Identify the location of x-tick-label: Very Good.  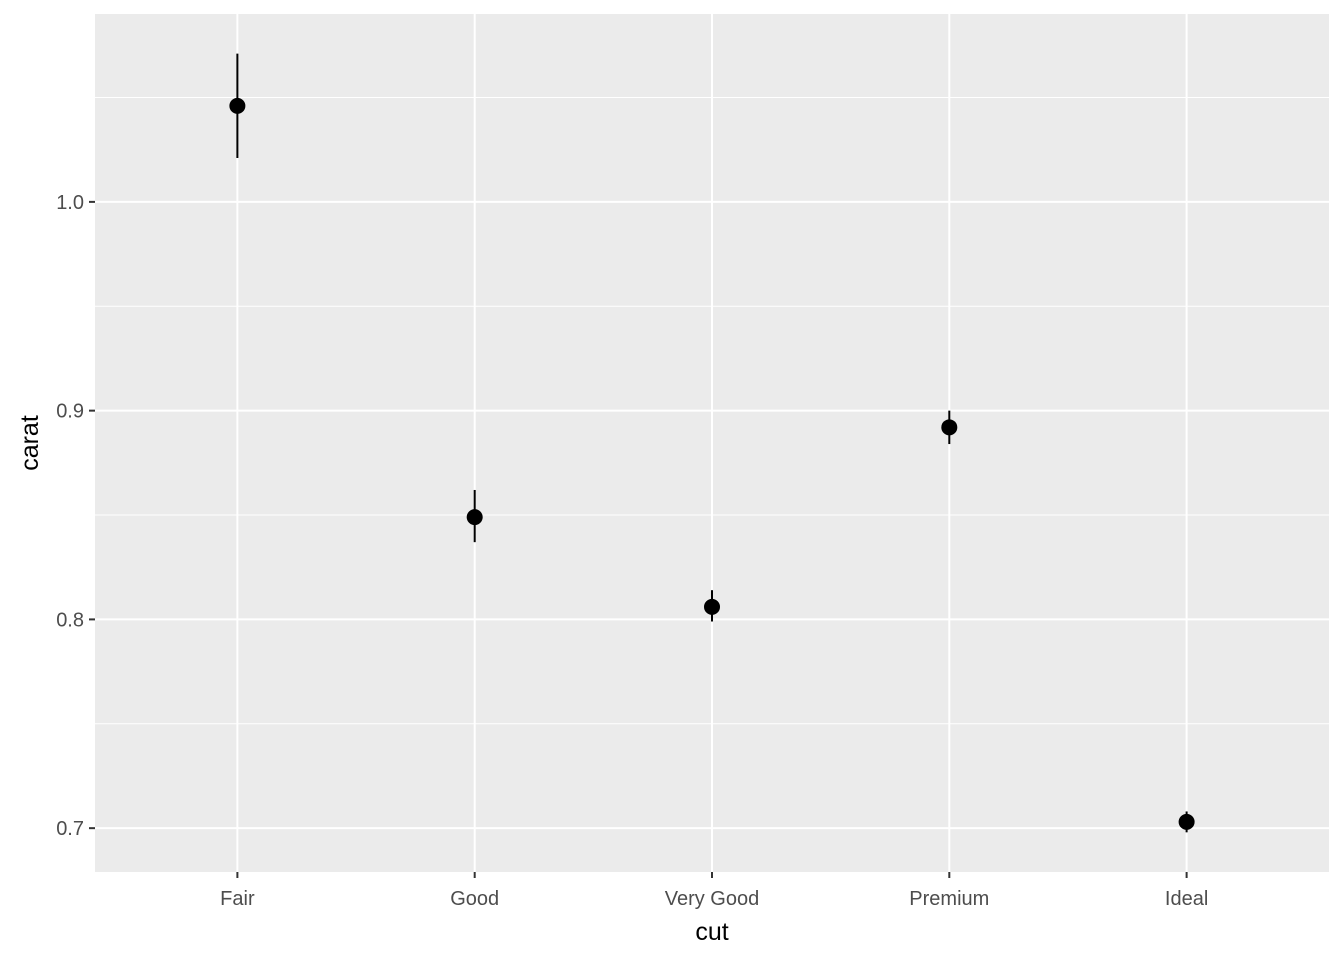
(712, 899).